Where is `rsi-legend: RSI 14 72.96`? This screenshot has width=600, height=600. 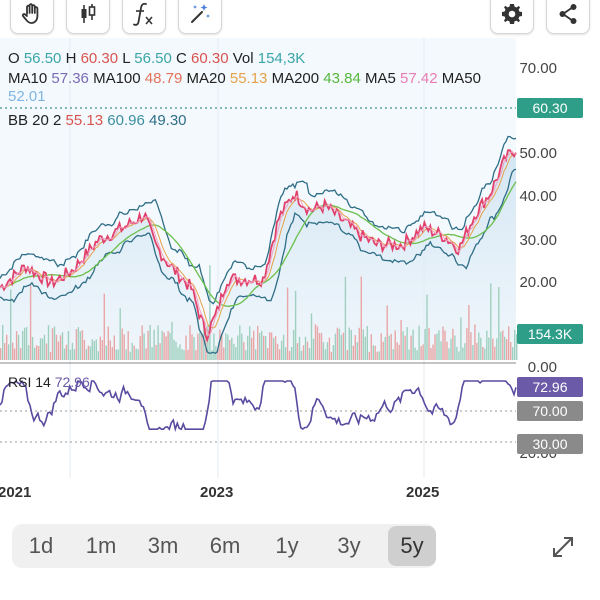 rsi-legend: RSI 14 72.96 is located at coordinates (49, 382).